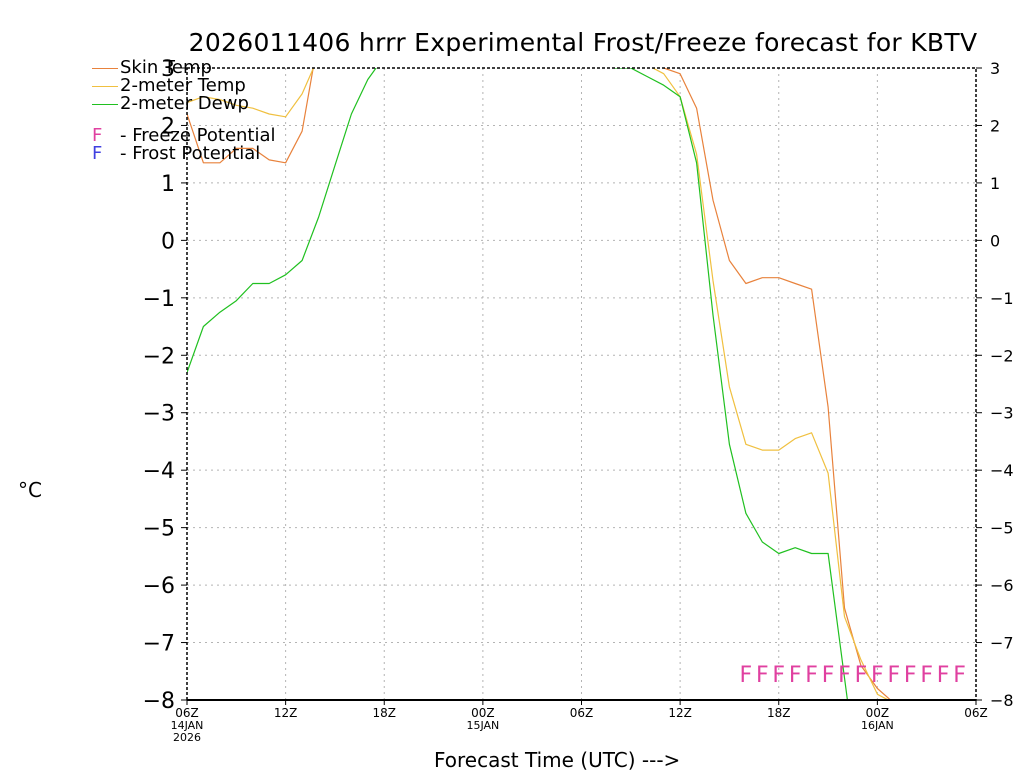 The image size is (1024, 772). I want to click on y-tick-label-right: −5, so click(1002, 528).